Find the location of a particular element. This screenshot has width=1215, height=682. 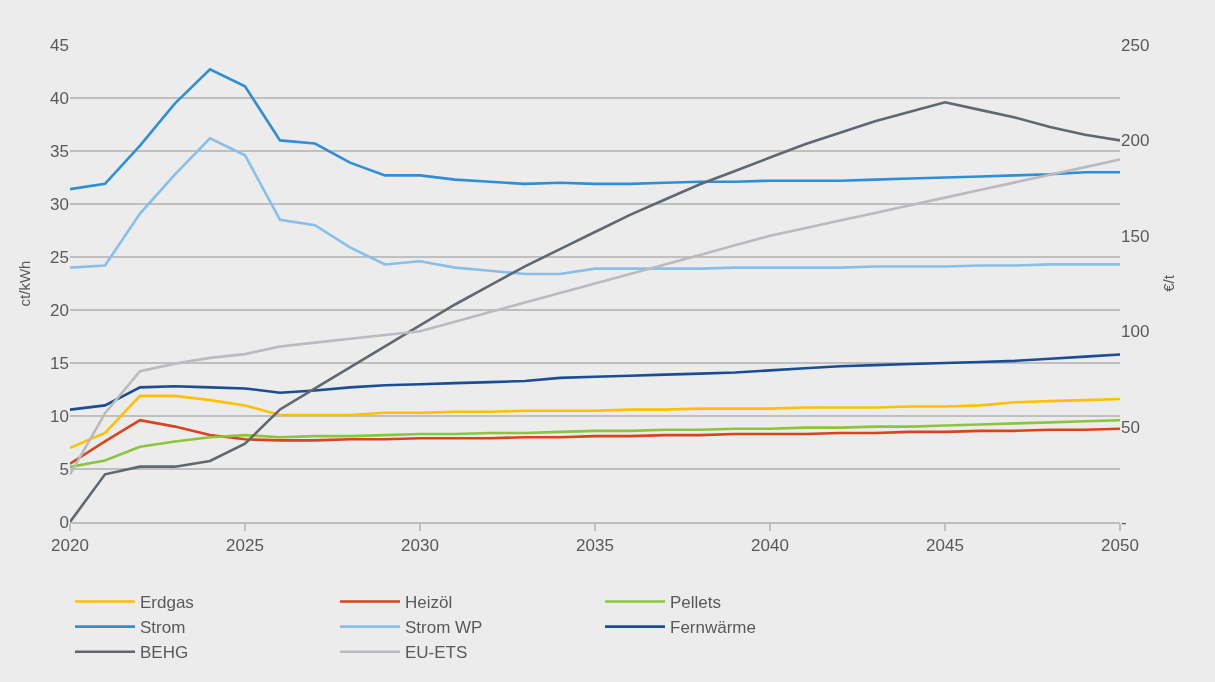

y-tick-label: 10 is located at coordinates (59, 416).